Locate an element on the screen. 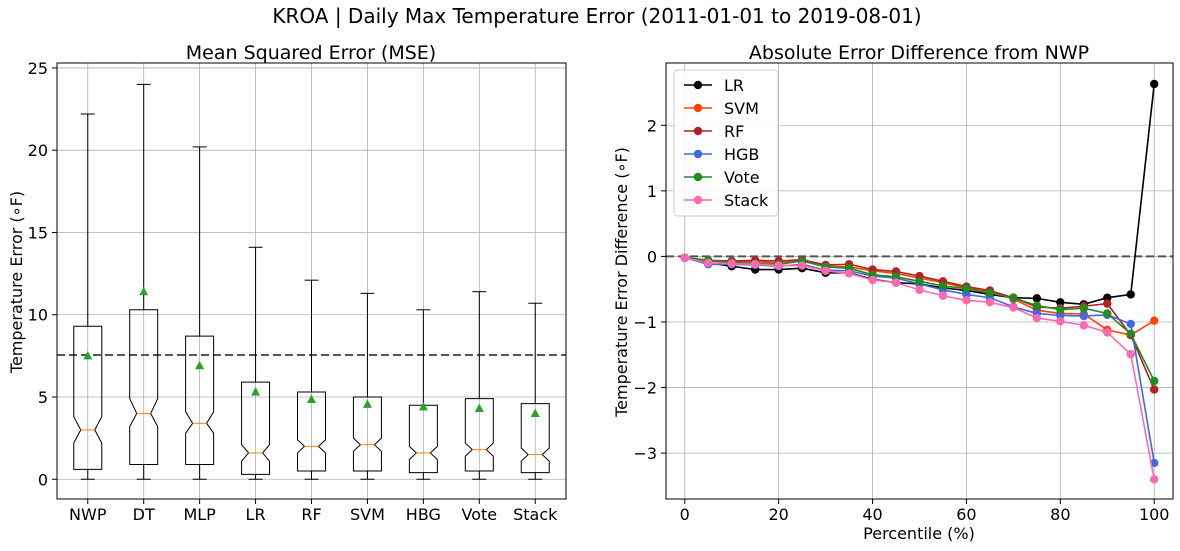  mse-y-axis-label: Temperature Error (∘F) is located at coordinates (16, 282).